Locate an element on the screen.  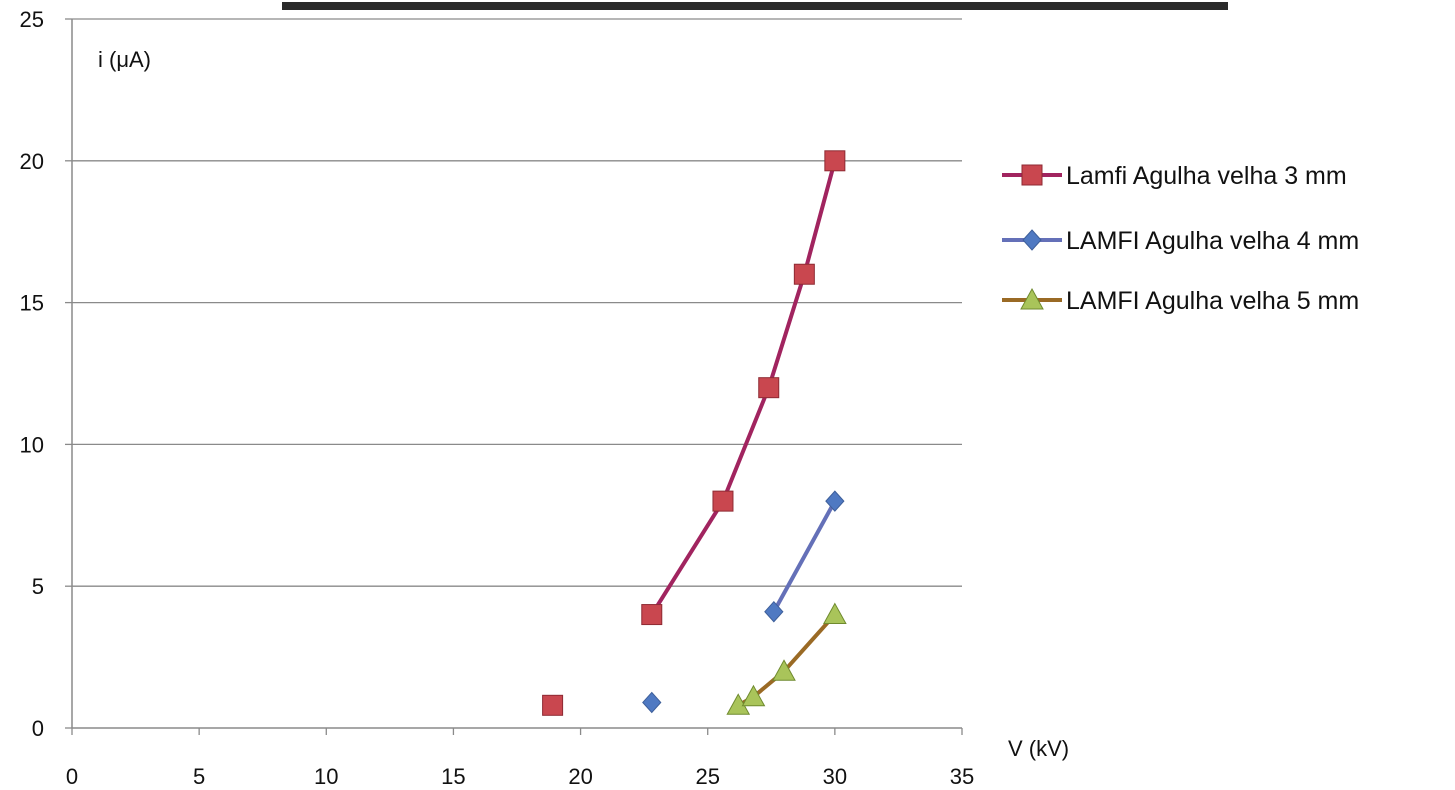
legend-label: LAMFI Agulha velha 5 mm is located at coordinates (1212, 301).